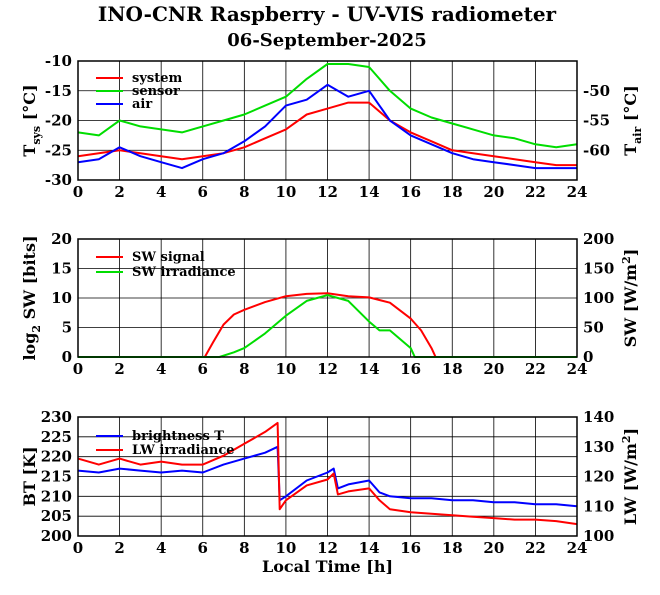 This screenshot has height=595, width=660. What do you see at coordinates (58, 180) in the screenshot?
I see `y-tick-label-left: -30` at bounding box center [58, 180].